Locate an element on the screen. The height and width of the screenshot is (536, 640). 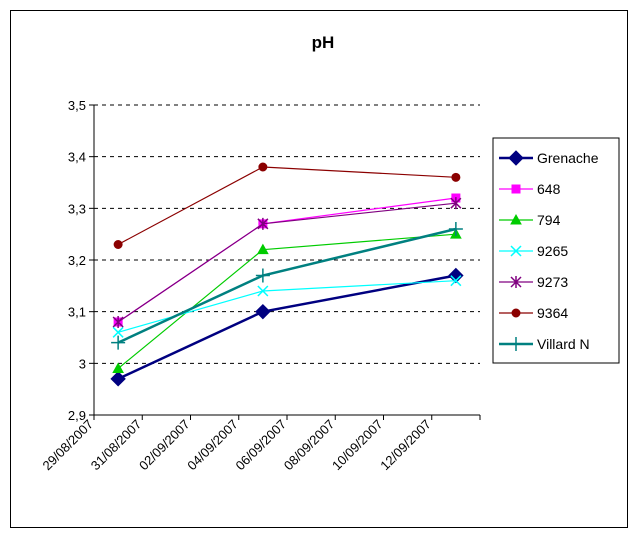
y-tick-label: 2,9 is located at coordinates (77, 415).